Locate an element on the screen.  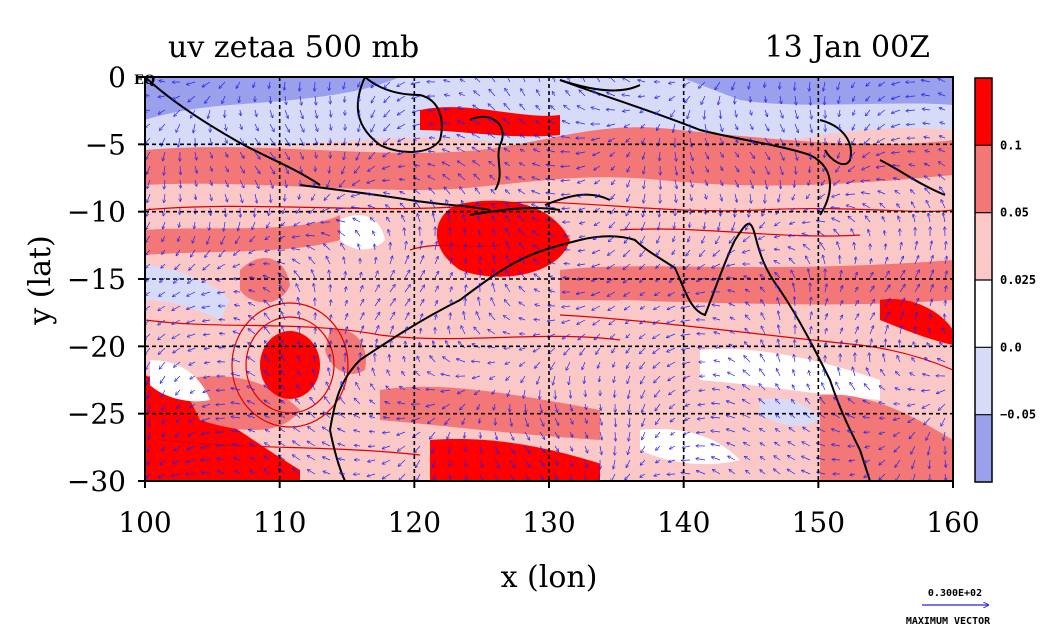
colorbar-label: 0.025 is located at coordinates (1018, 280).